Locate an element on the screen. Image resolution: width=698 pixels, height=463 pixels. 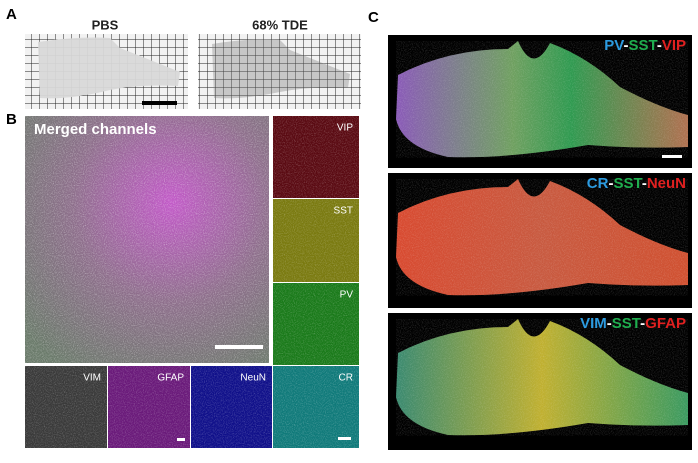
stain-name: VIM is located at coordinates (593, 323).